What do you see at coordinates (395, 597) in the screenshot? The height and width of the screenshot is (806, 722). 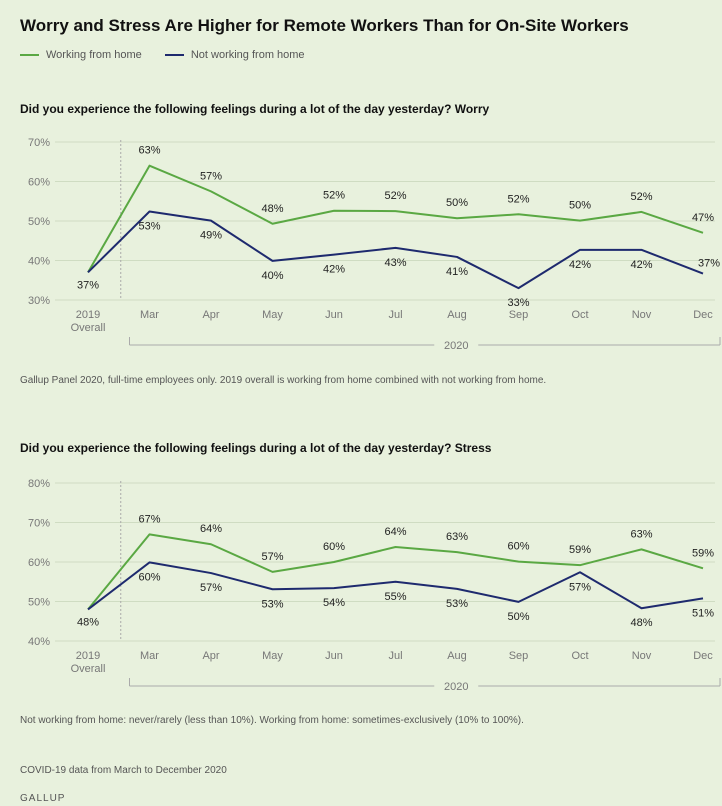 I see `data-label: 55%` at bounding box center [395, 597].